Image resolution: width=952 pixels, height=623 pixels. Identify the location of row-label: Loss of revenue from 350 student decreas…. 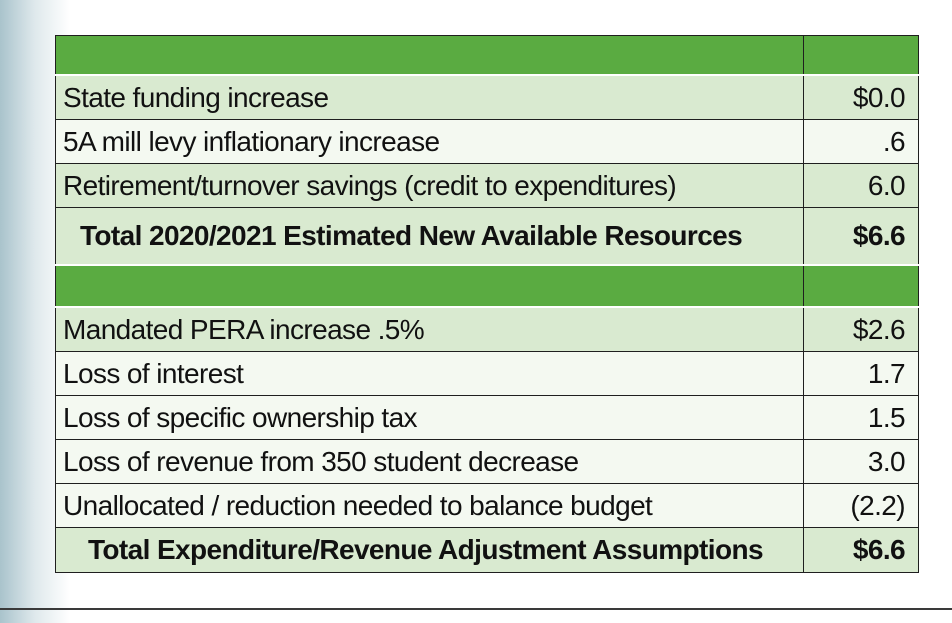
(429, 461).